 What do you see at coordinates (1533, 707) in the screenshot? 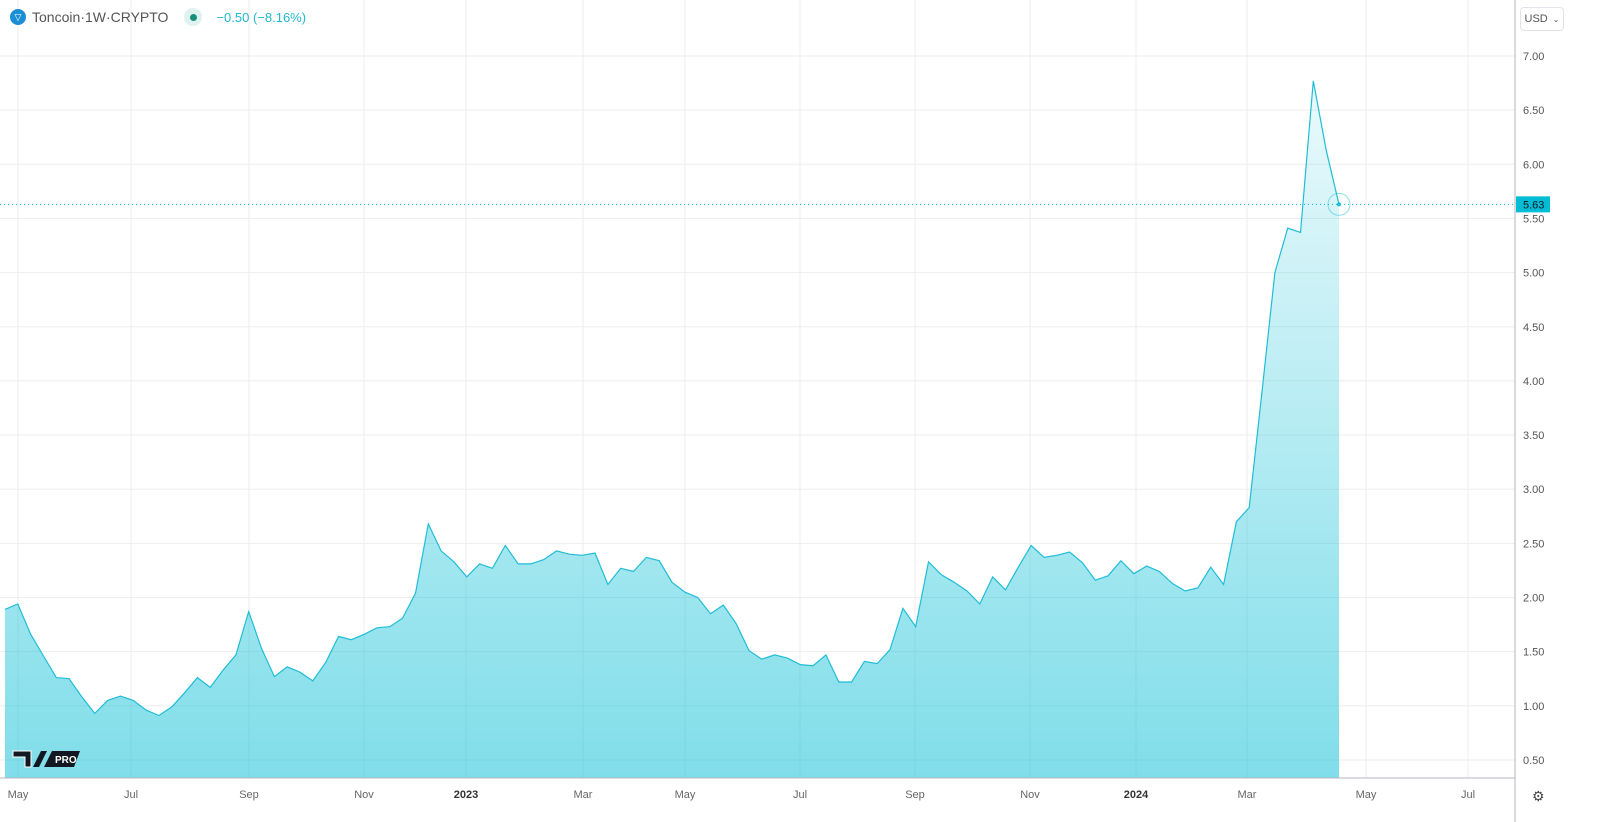
I see `y-tick-label: 1.00` at bounding box center [1533, 707].